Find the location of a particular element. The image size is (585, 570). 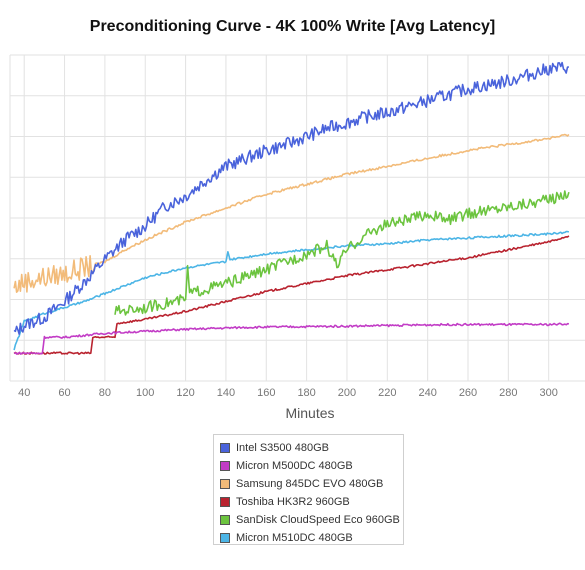

legend-item: Samsung 845DC EVO 480GB is located at coordinates (311, 484).